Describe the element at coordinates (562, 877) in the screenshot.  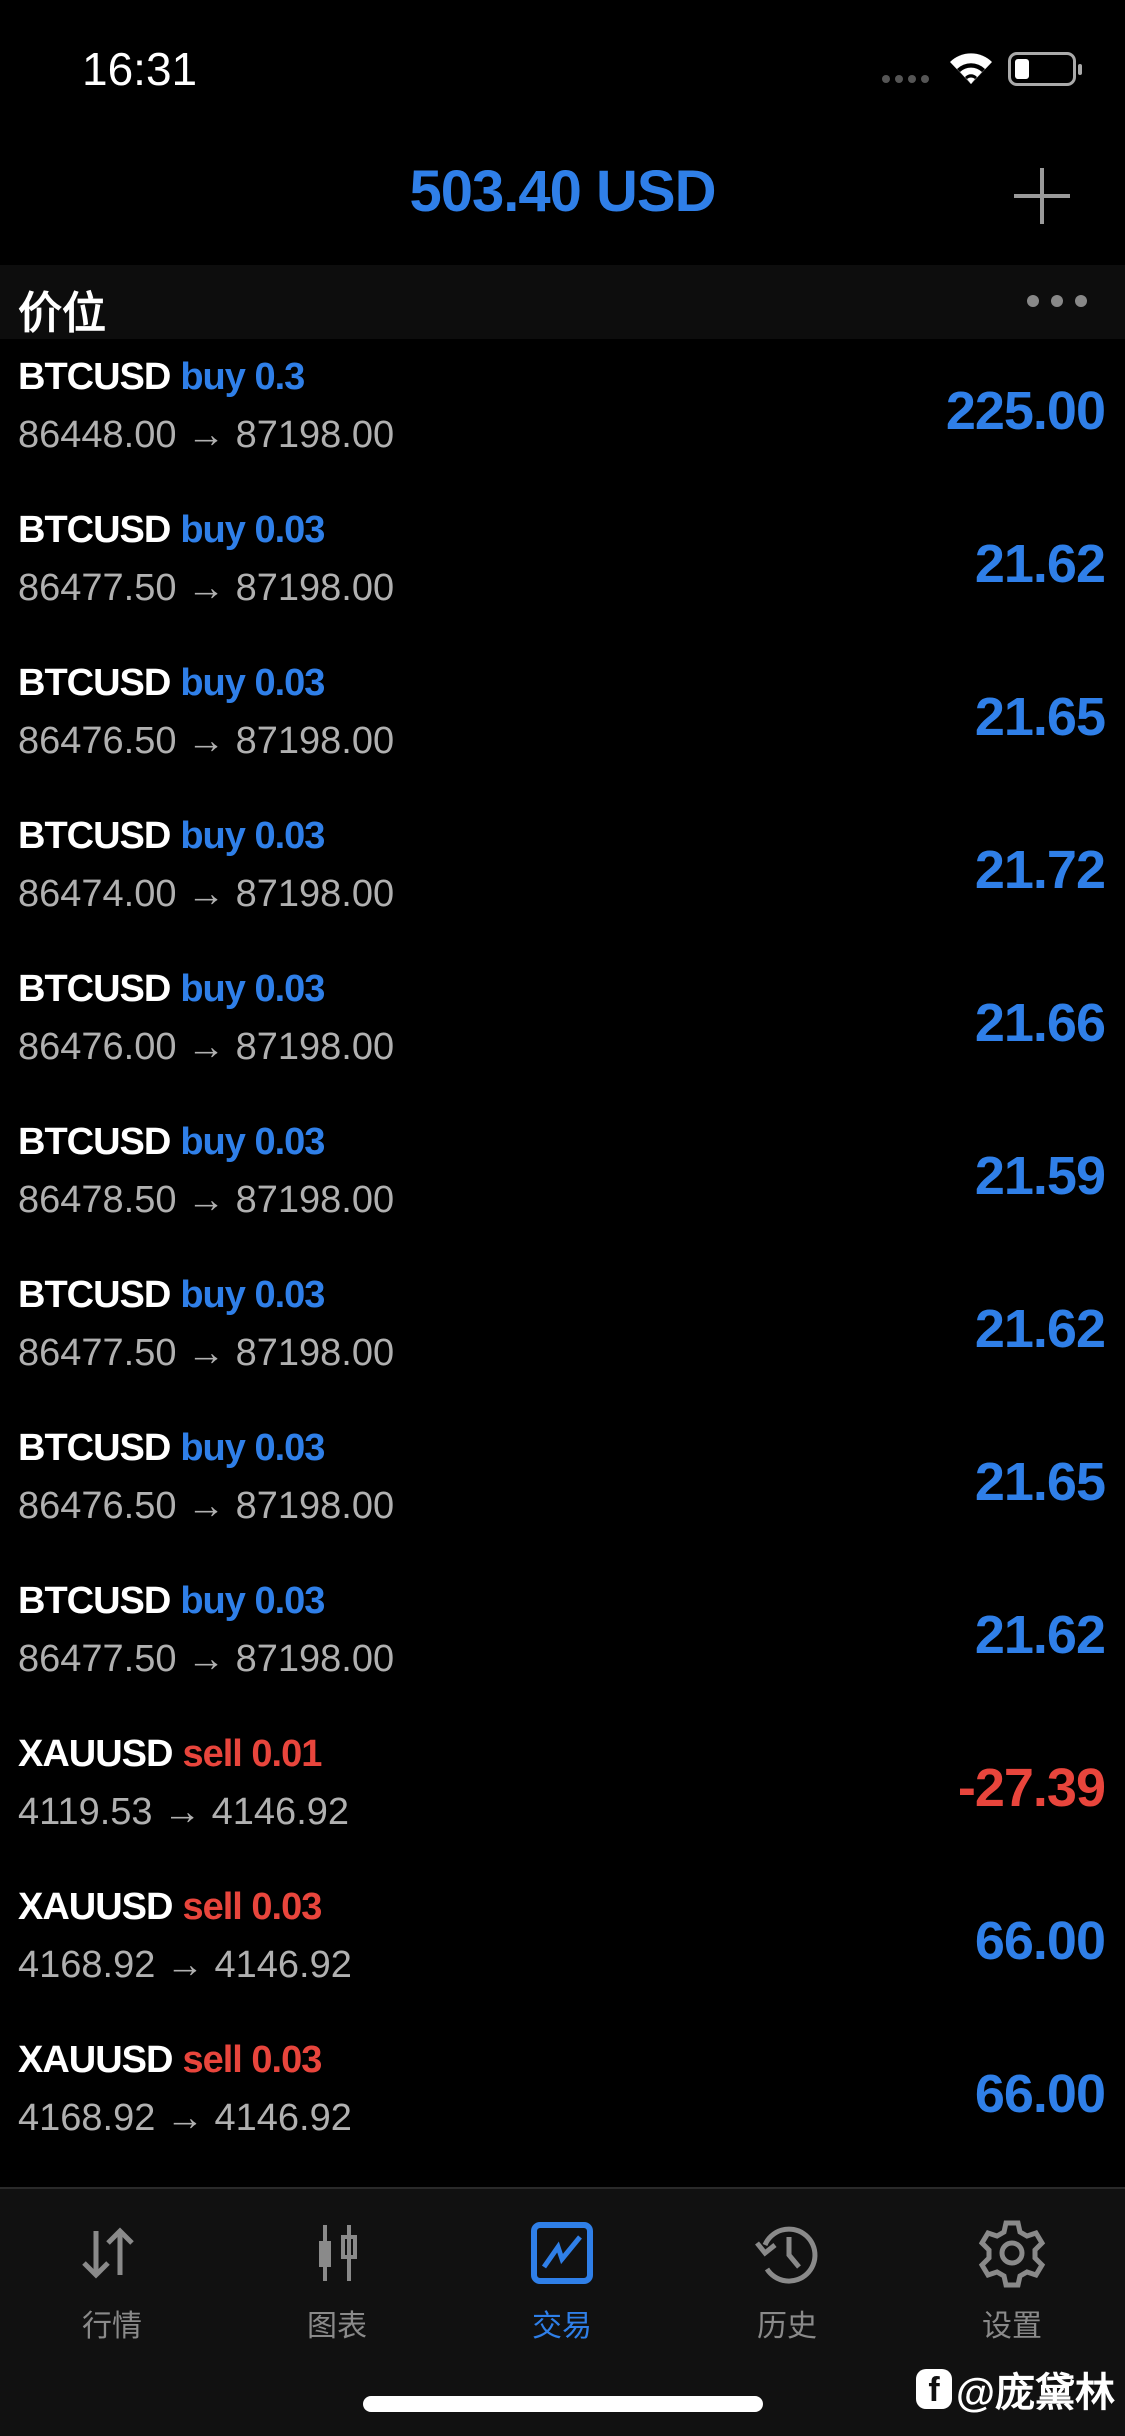
I see `position-row: BTCUSD buy 0.03 86474.00 → 87198.00 21.72` at that location.